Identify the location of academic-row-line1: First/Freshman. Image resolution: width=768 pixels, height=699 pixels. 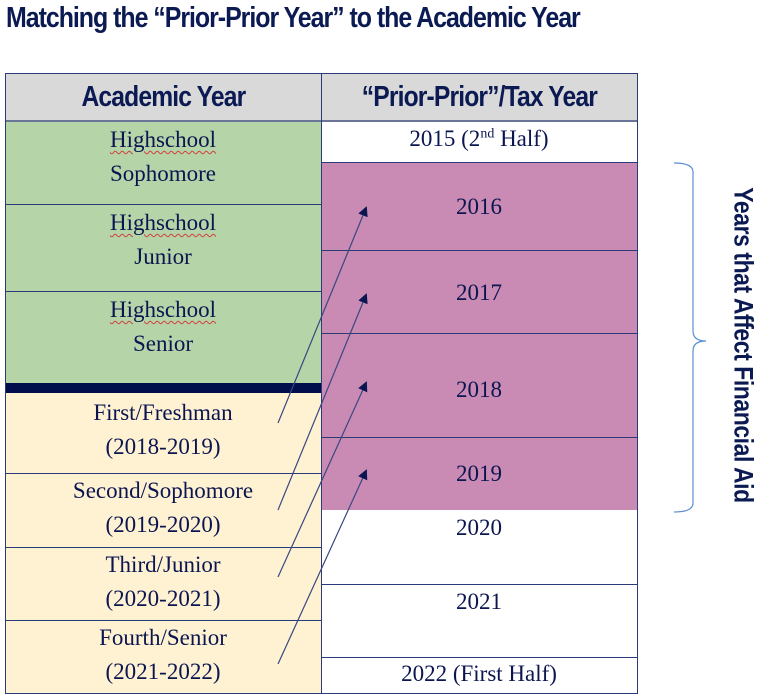
(163, 412).